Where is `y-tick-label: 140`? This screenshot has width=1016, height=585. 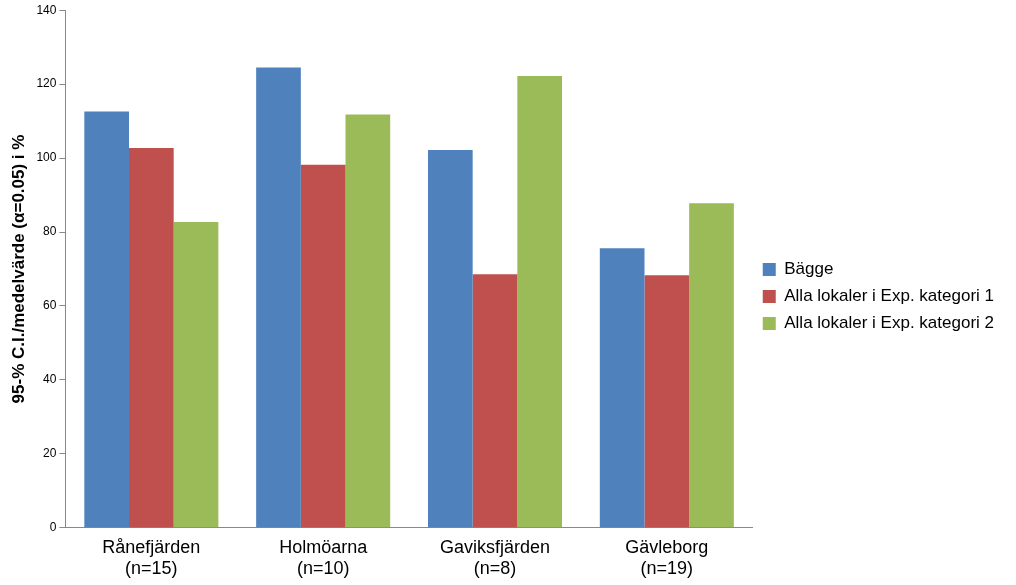
y-tick-label: 140 is located at coordinates (46, 9).